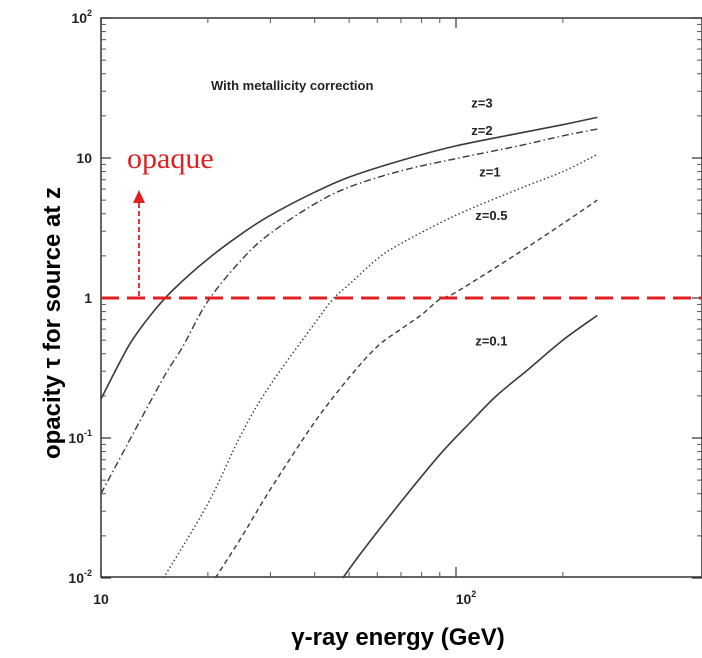  Describe the element at coordinates (52, 323) in the screenshot. I see `y-axis-label: opacity τ for source at z` at that location.